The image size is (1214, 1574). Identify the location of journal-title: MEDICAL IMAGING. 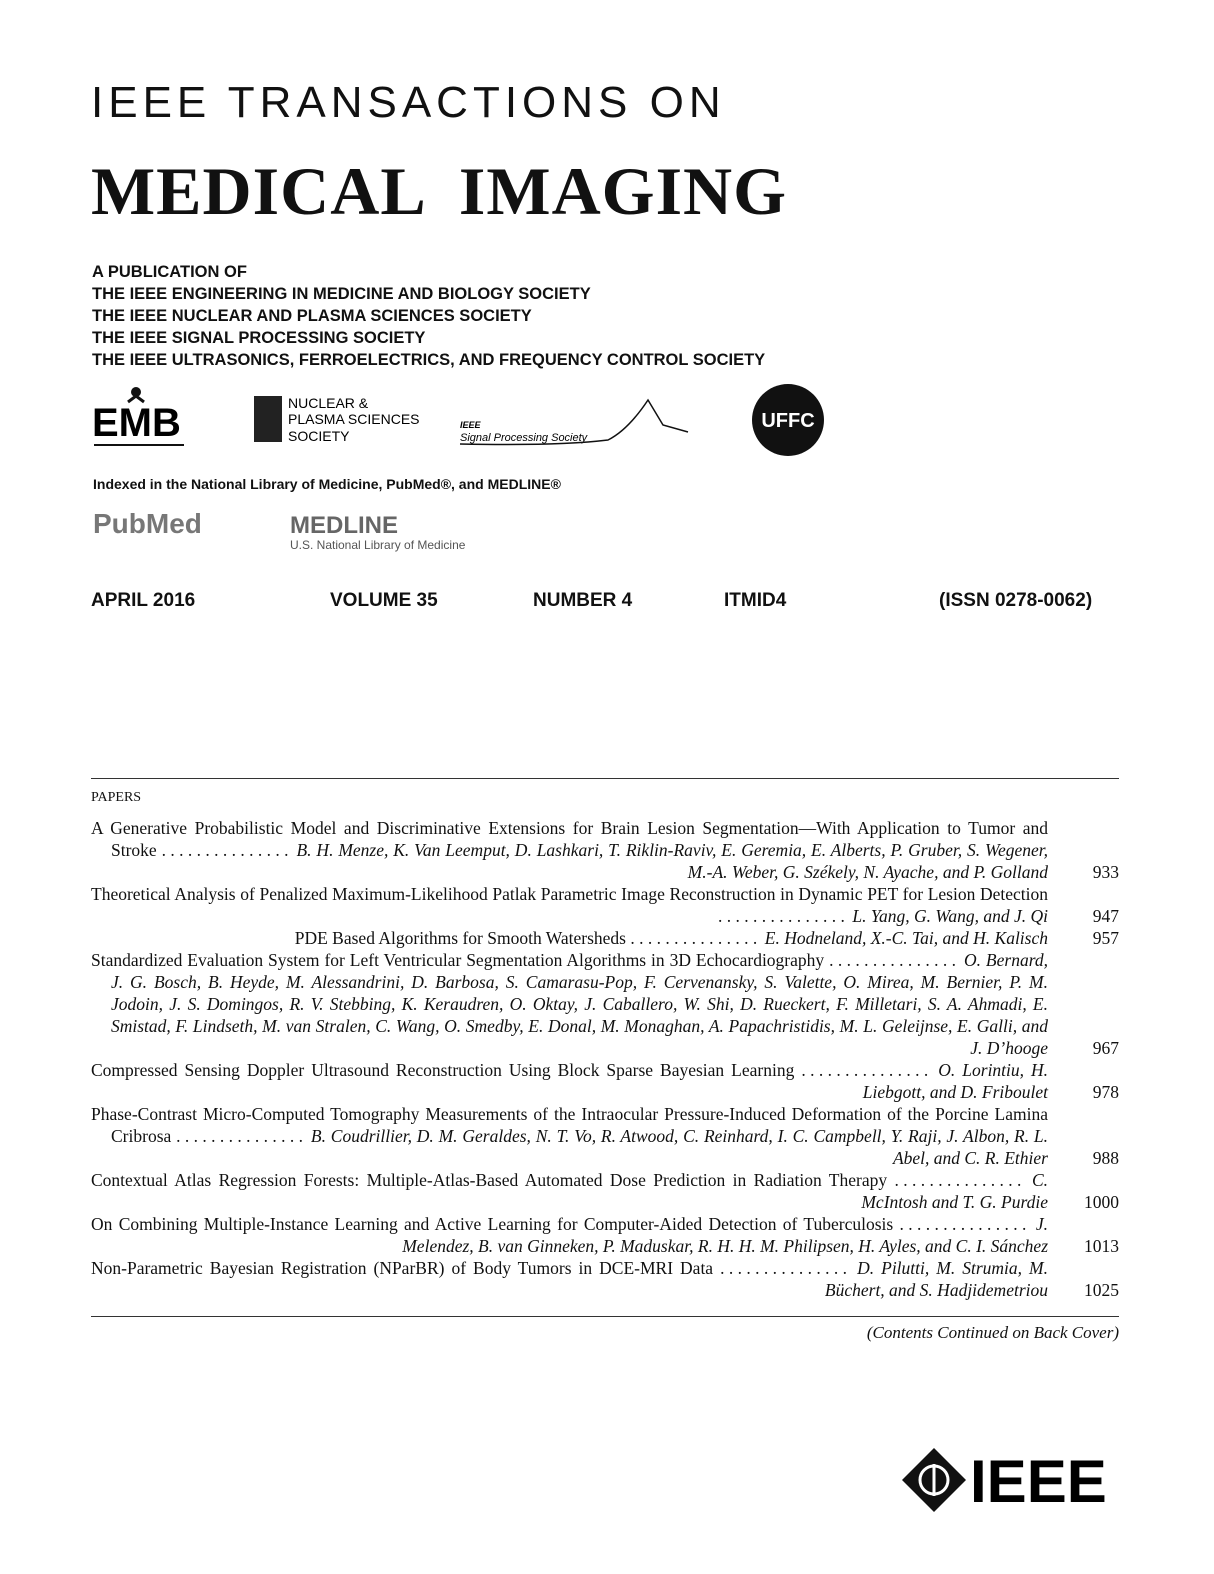
(439, 191).